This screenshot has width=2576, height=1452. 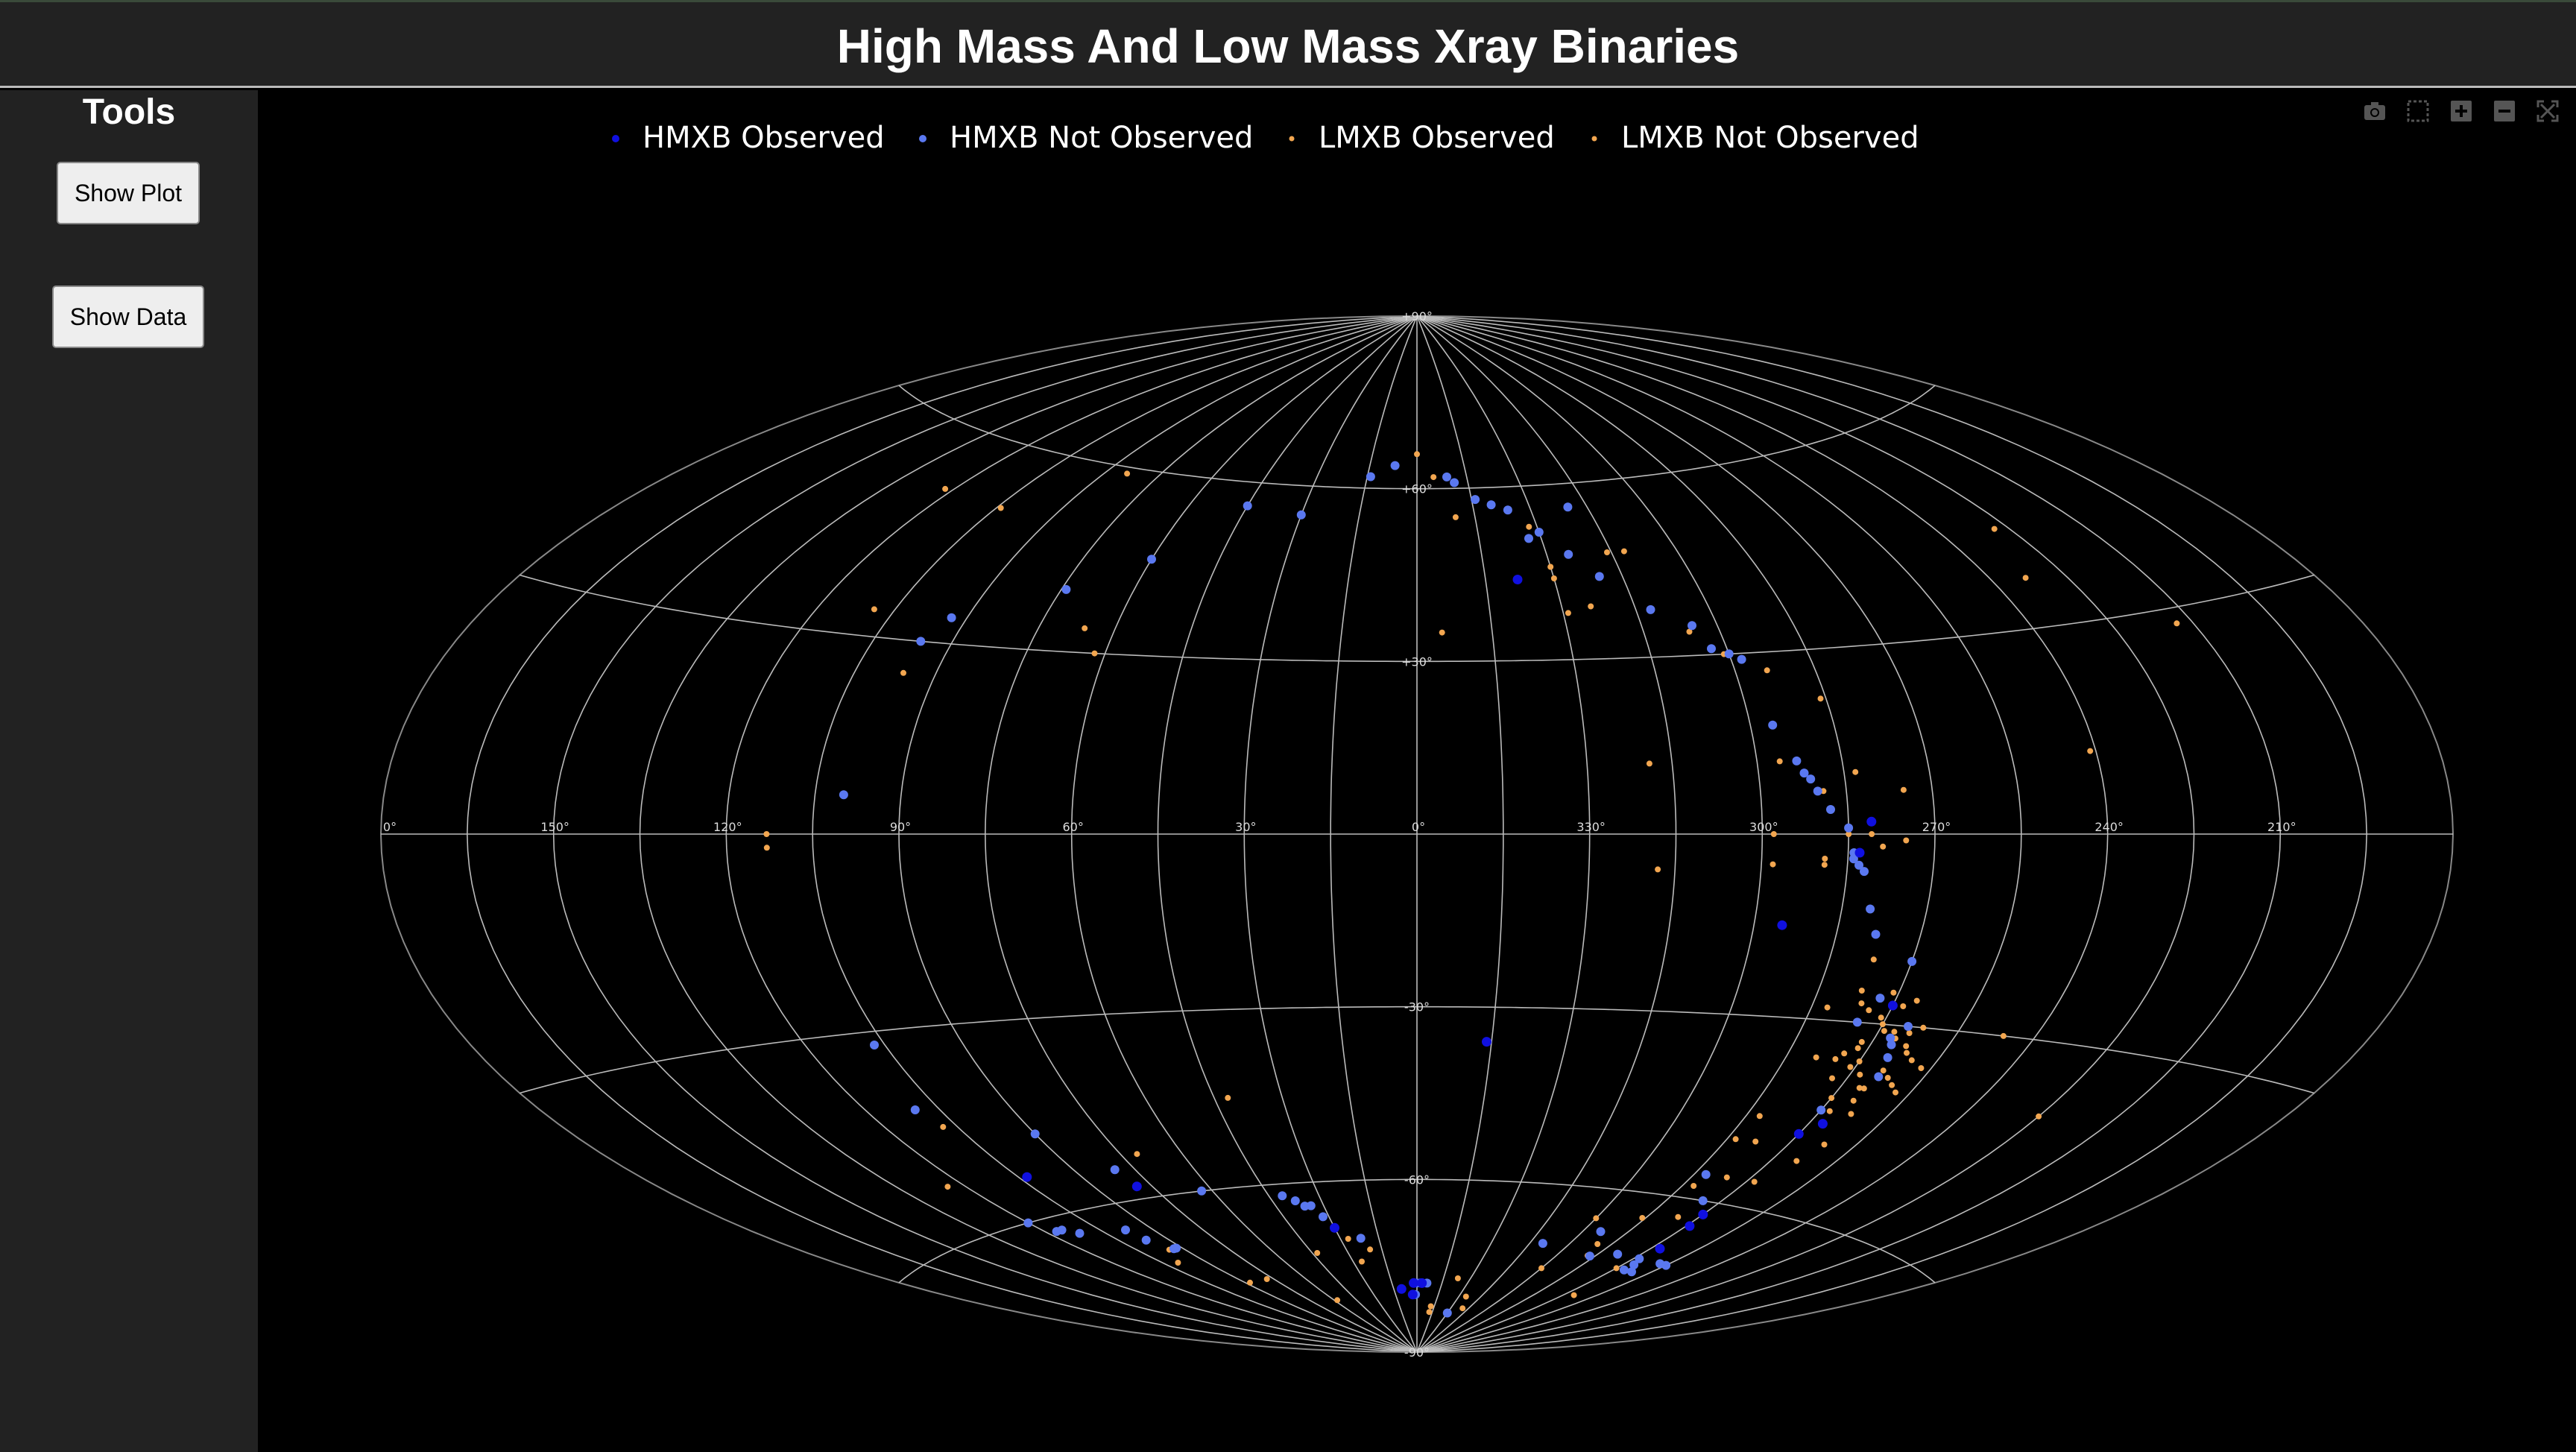 I want to click on sidebar-title: Tools, so click(x=129, y=112).